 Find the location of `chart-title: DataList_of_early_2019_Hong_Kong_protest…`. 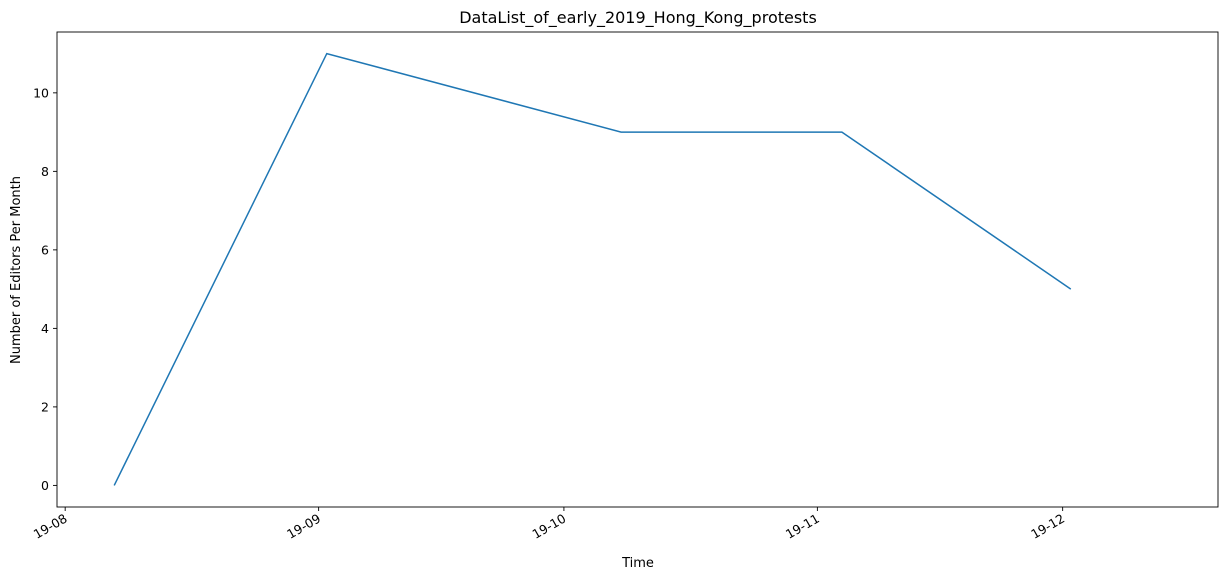

chart-title: DataList_of_early_2019_Hong_Kong_protest… is located at coordinates (638, 18).